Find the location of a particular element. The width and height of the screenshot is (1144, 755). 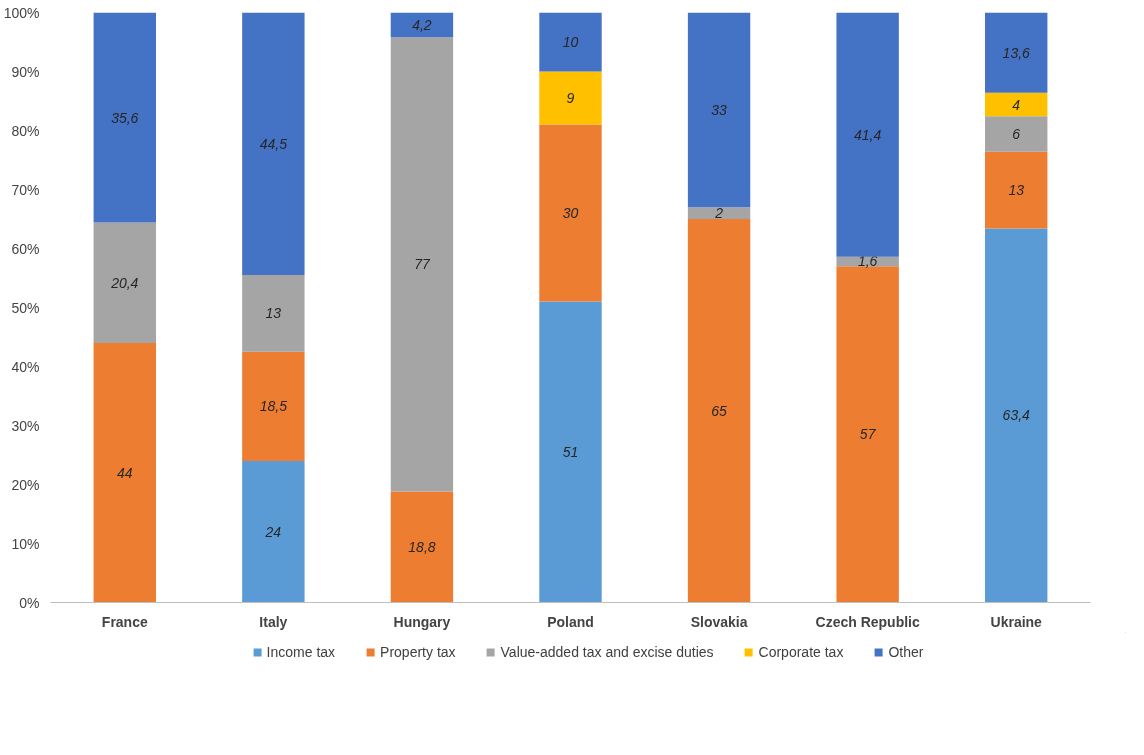

y-tick-label: 90% is located at coordinates (25, 71).